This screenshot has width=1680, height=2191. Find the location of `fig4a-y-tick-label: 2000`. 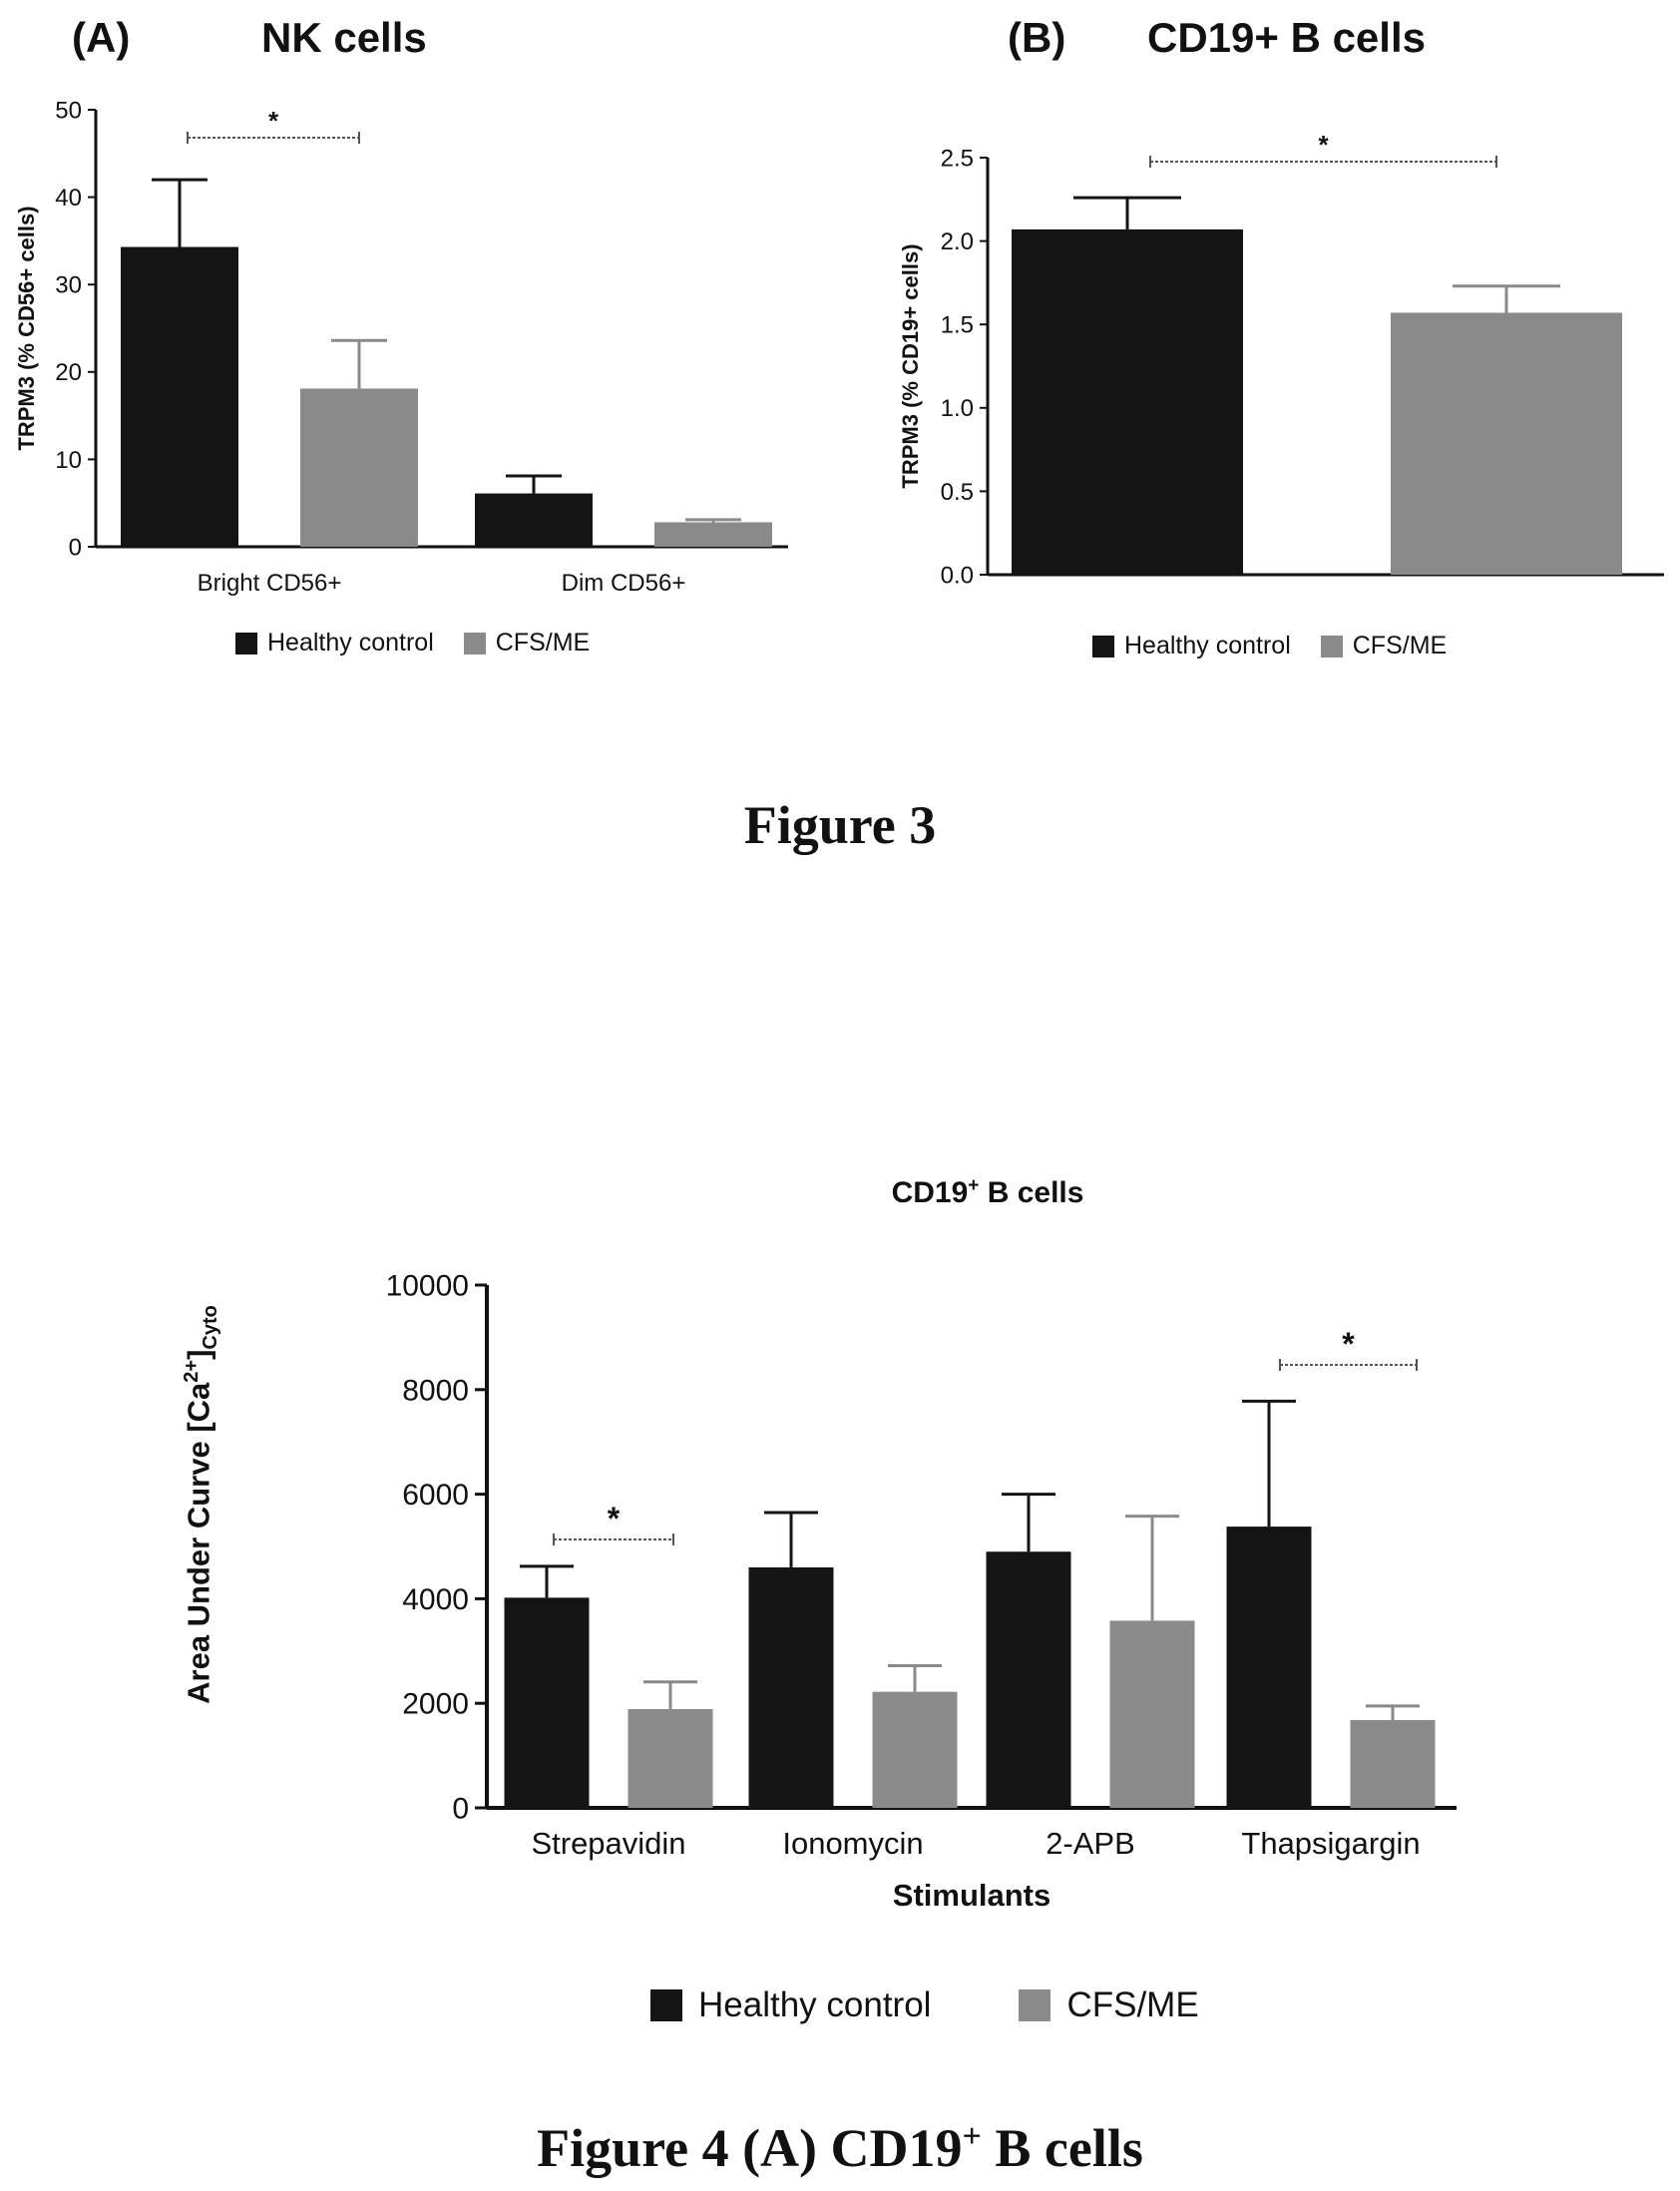

fig4a-y-tick-label: 2000 is located at coordinates (435, 1705).